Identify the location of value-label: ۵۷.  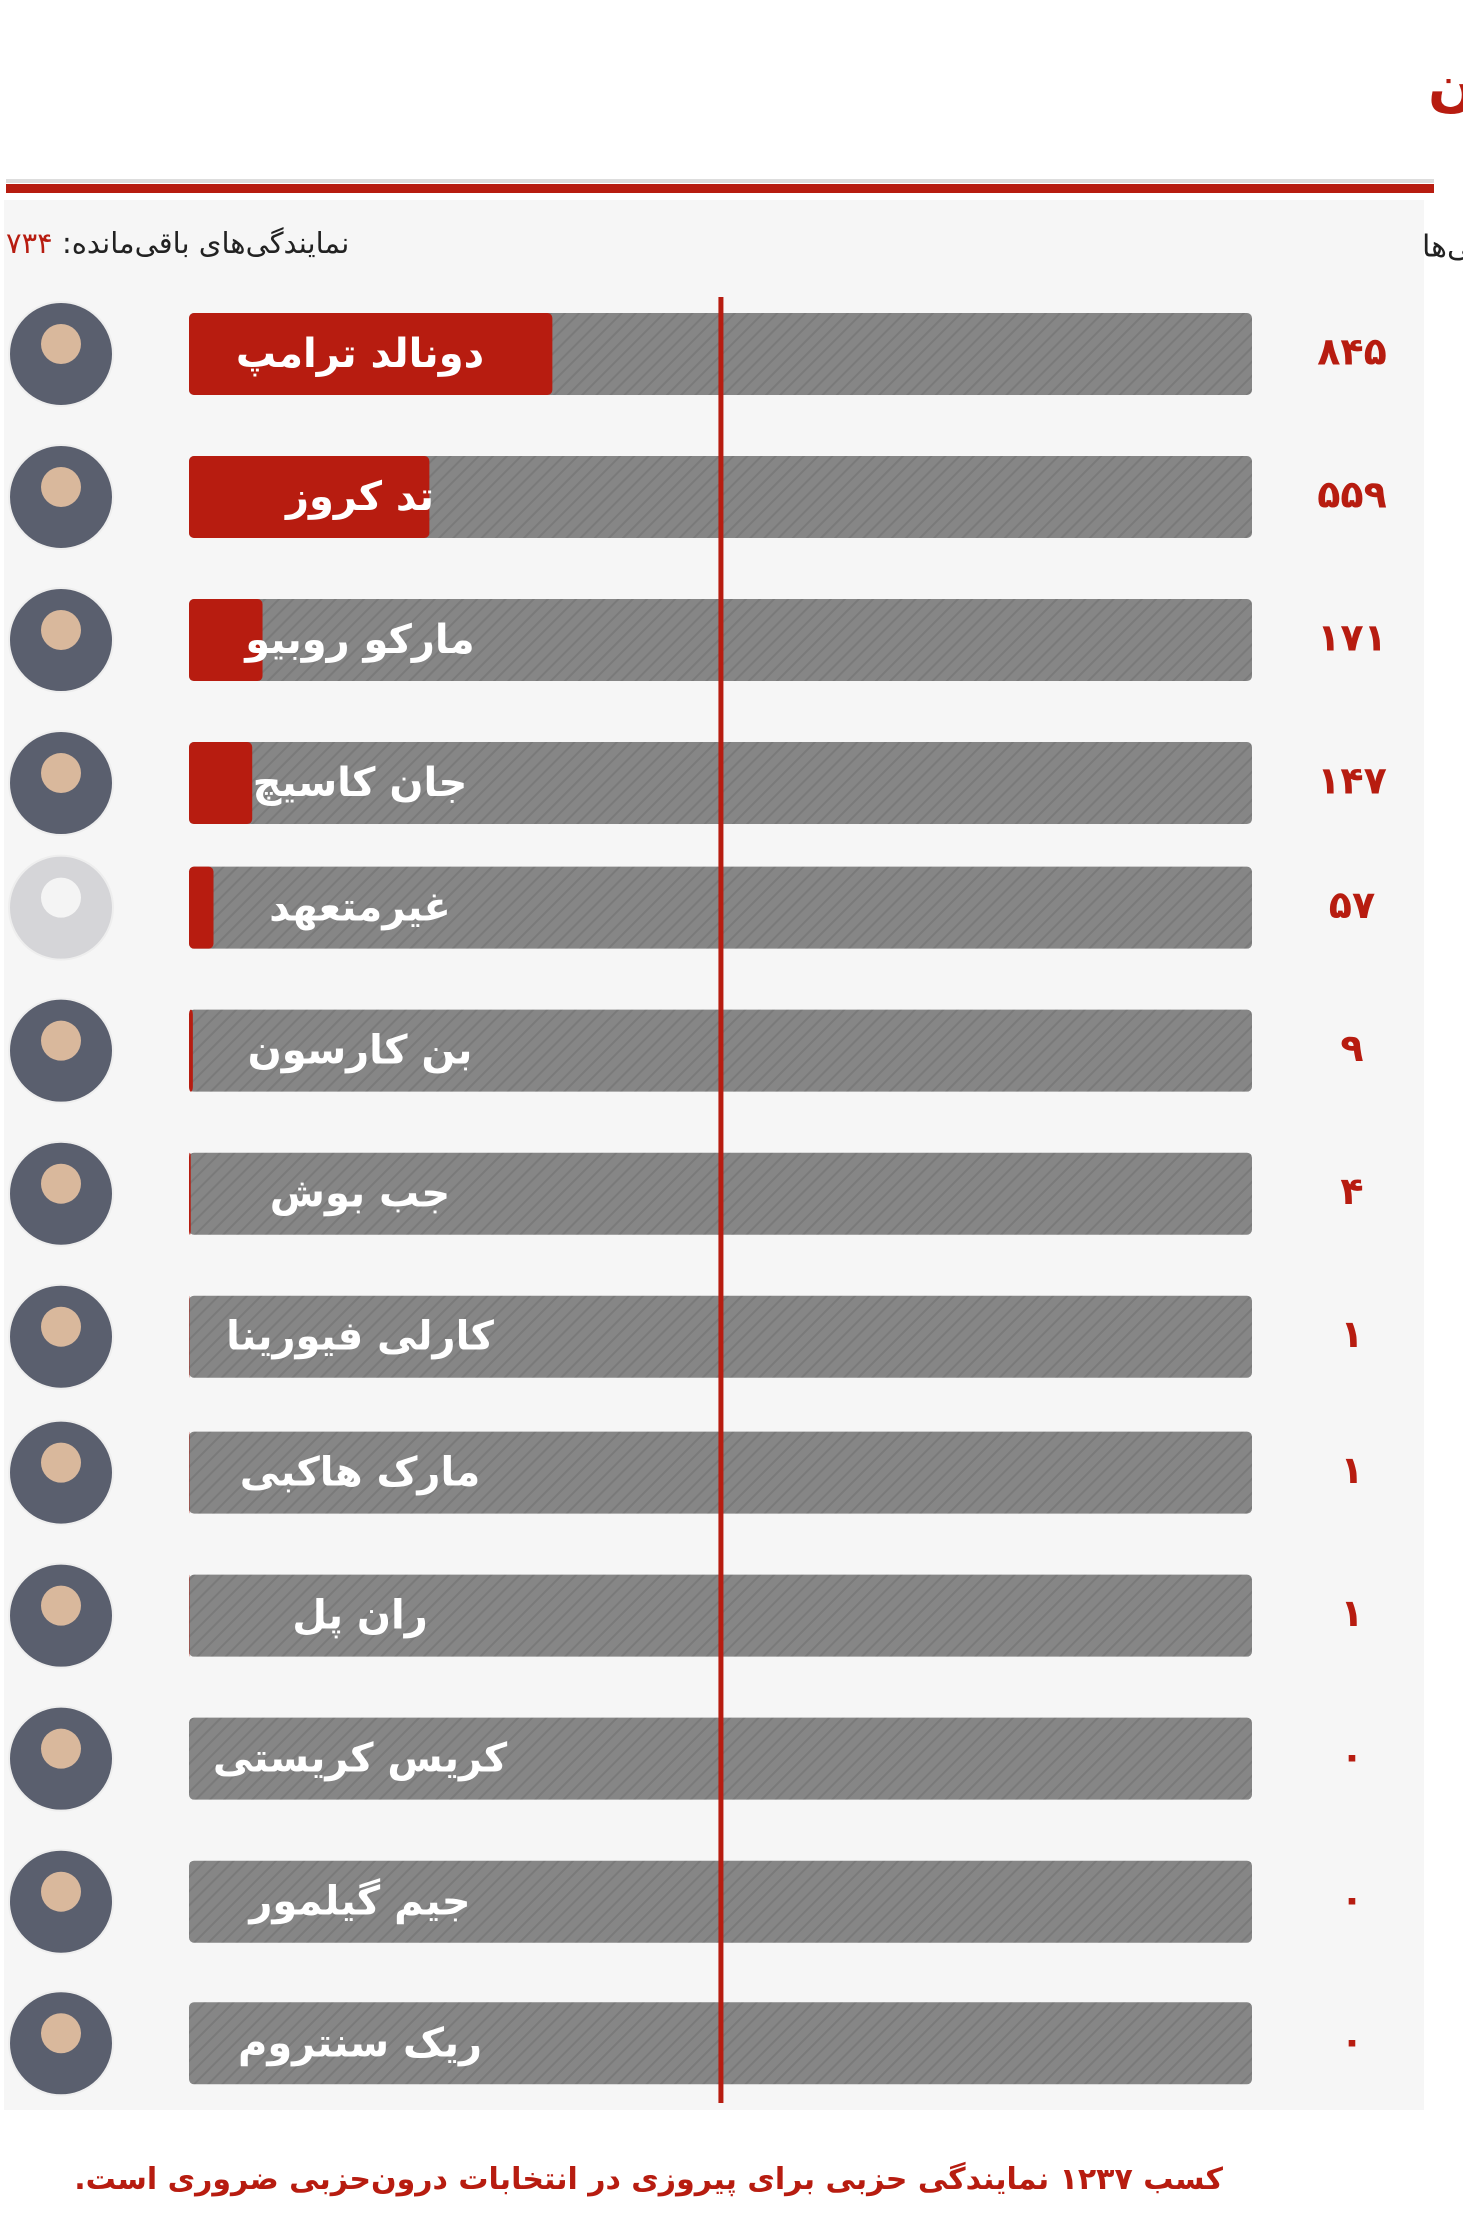
(1352, 905).